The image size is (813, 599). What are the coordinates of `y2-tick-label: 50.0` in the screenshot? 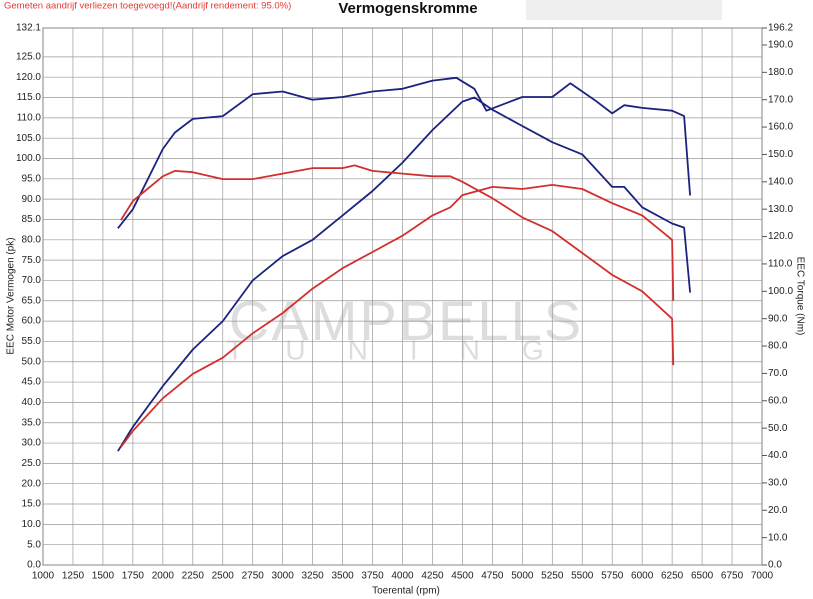 It's located at (778, 428).